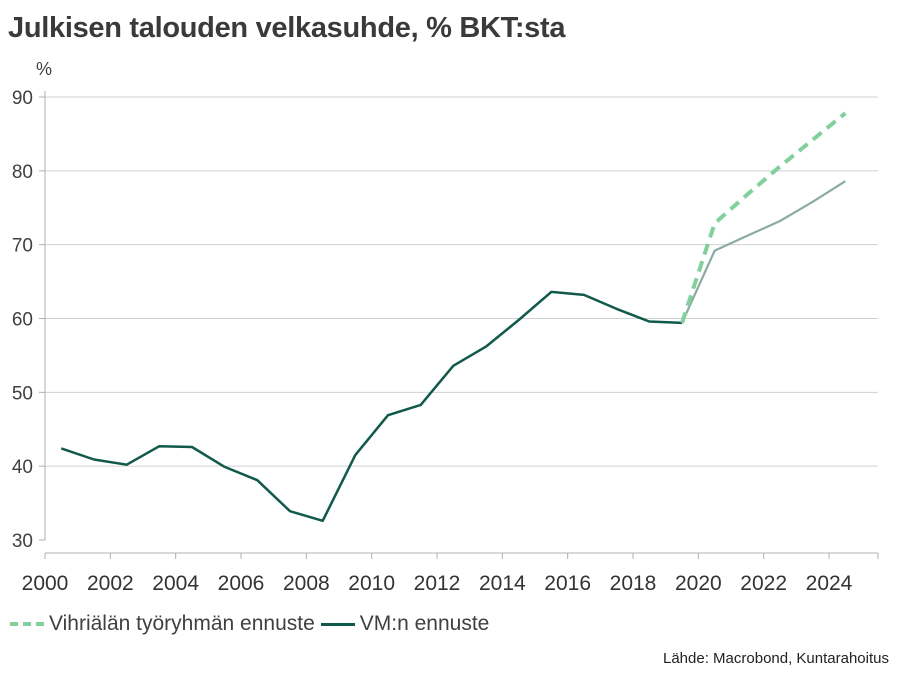 The width and height of the screenshot is (909, 683). I want to click on x-tick-label: 2004, so click(175, 583).